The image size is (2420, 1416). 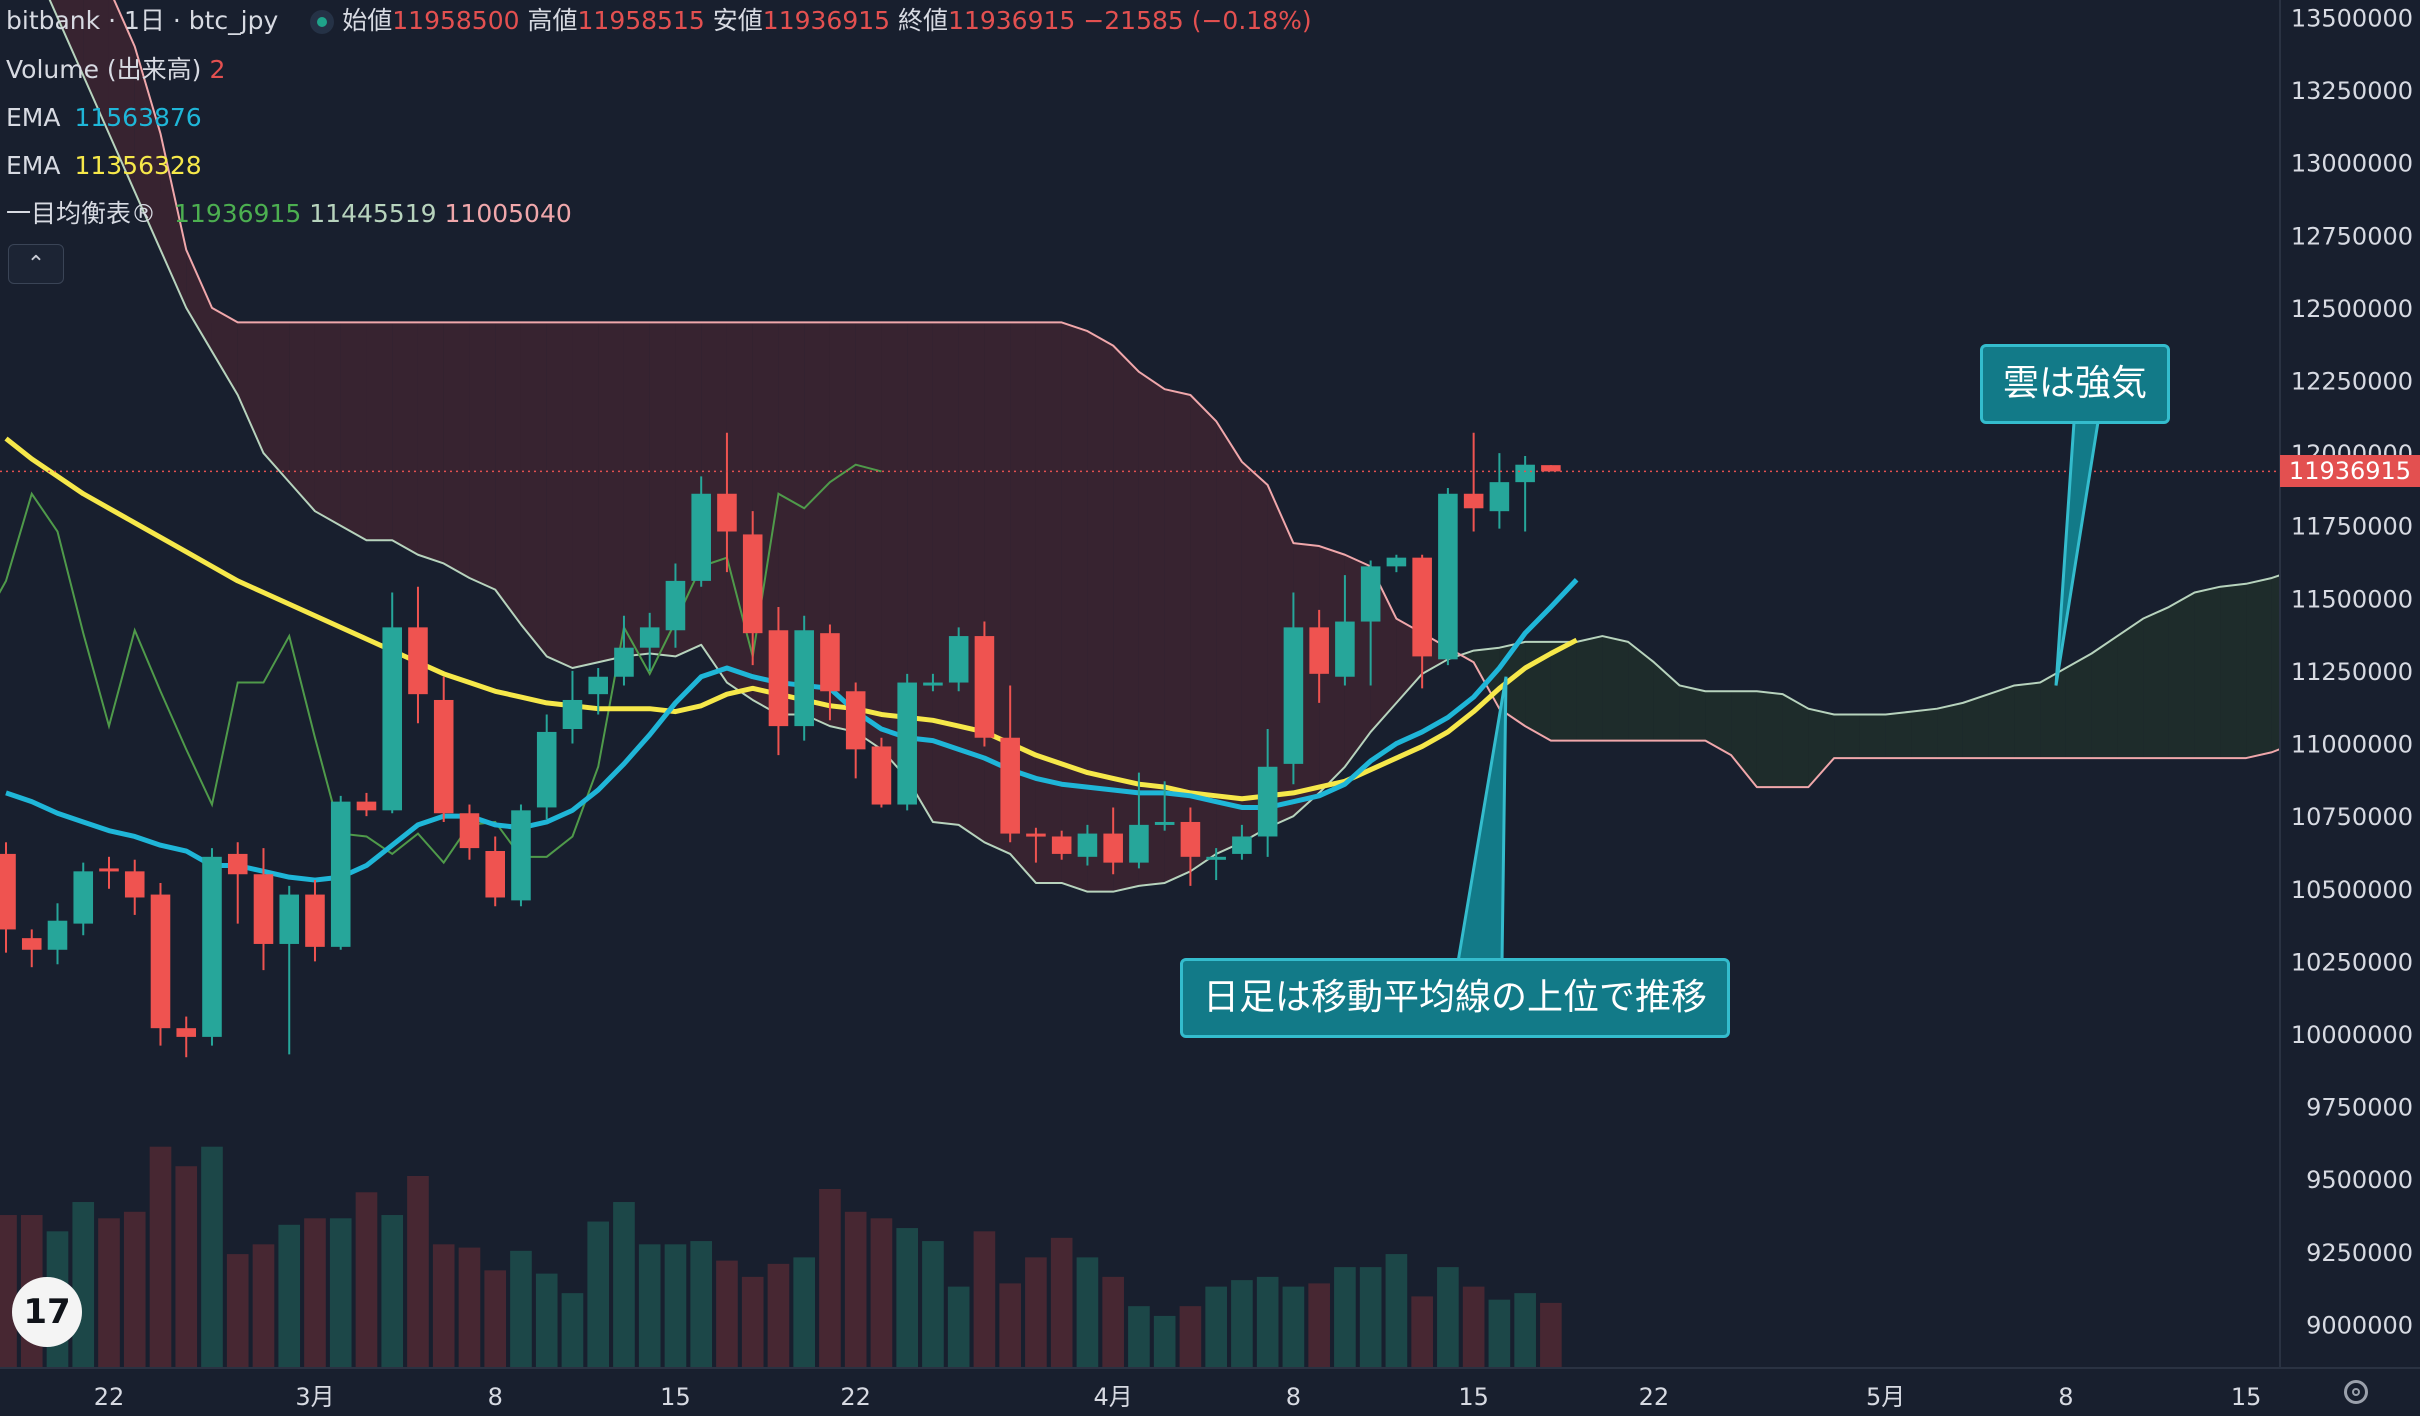 What do you see at coordinates (2352, 164) in the screenshot?
I see `price-axis-label: 13000000` at bounding box center [2352, 164].